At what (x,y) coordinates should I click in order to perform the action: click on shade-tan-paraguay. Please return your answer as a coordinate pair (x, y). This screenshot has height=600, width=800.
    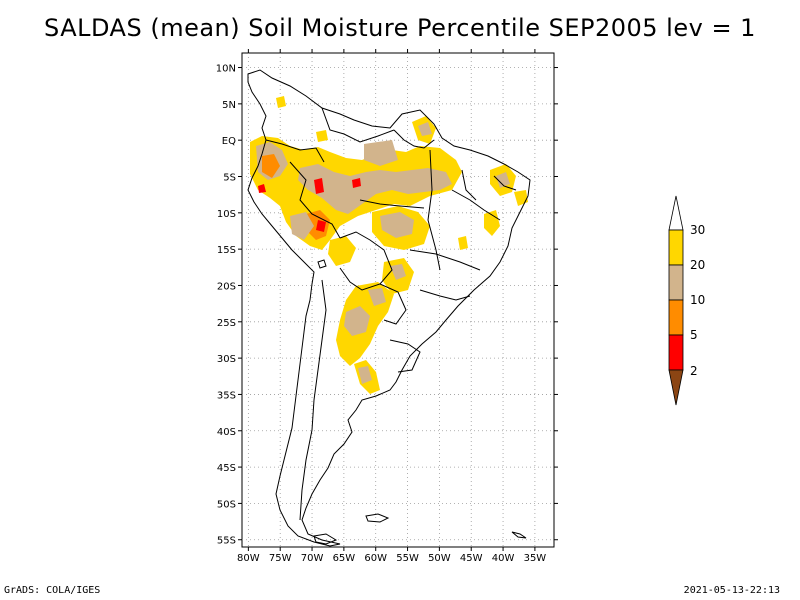
    Looking at the image, I should click on (377, 297).